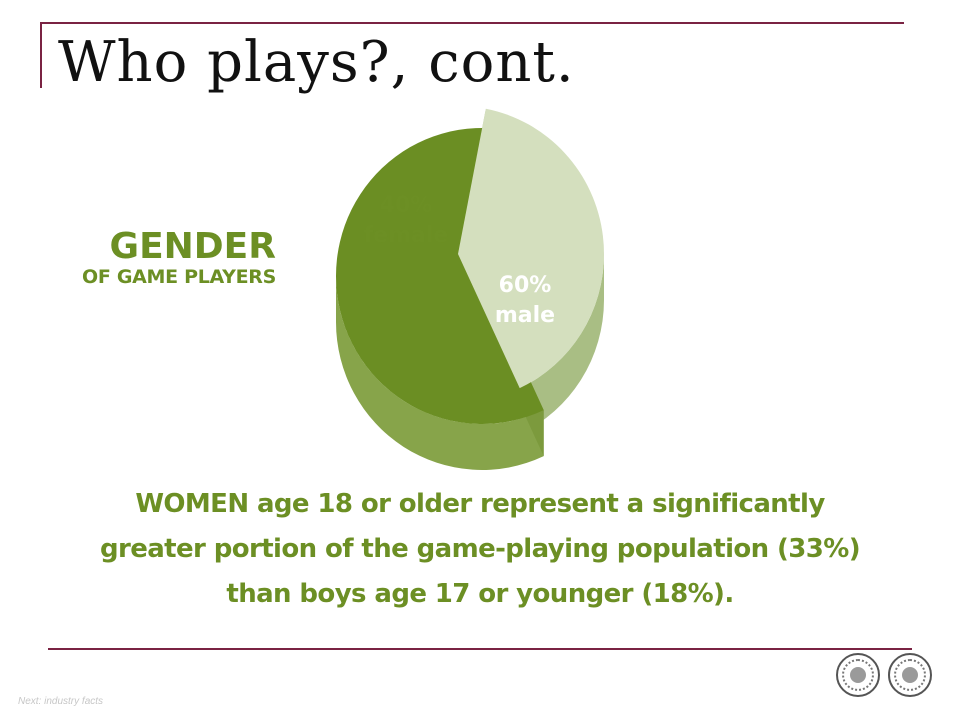 This screenshot has height=720, width=960. I want to click on frame-left-rule, so click(41, 55).